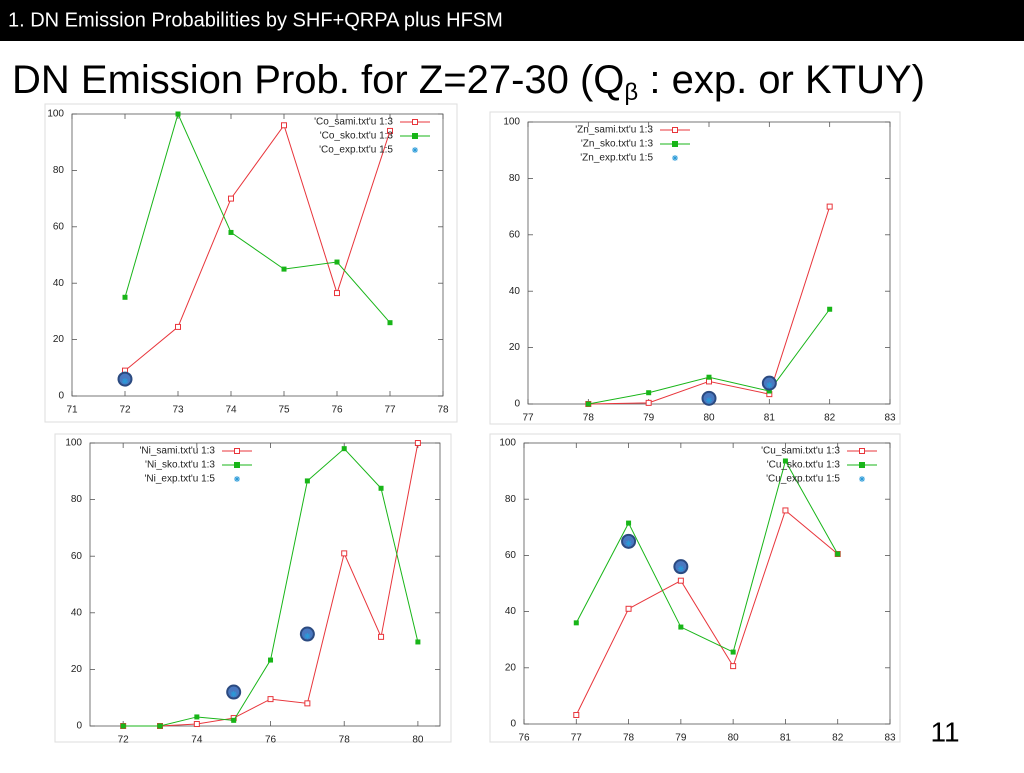  What do you see at coordinates (944, 731) in the screenshot?
I see `page-number: 11` at bounding box center [944, 731].